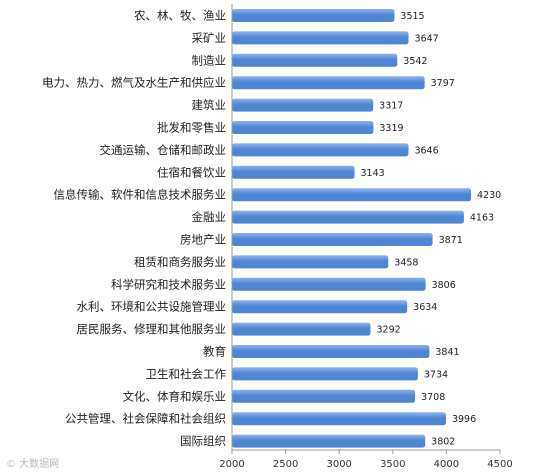 Image resolution: width=540 pixels, height=476 pixels. What do you see at coordinates (444, 285) in the screenshot?
I see `value-label: 3806` at bounding box center [444, 285].